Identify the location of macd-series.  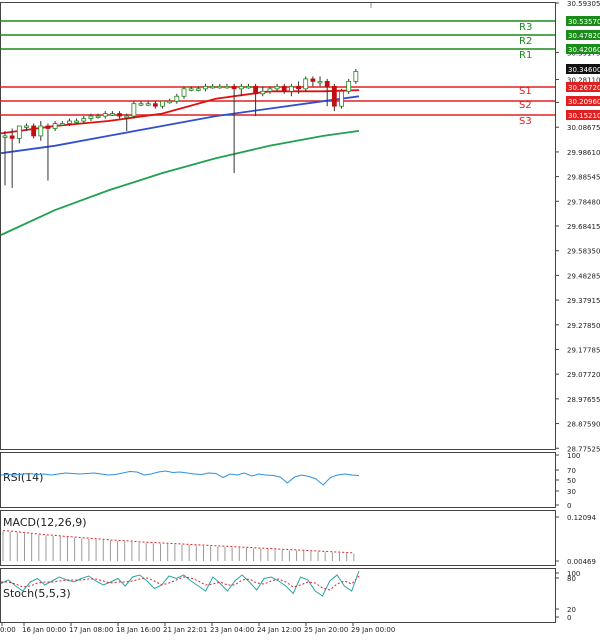
(178, 545).